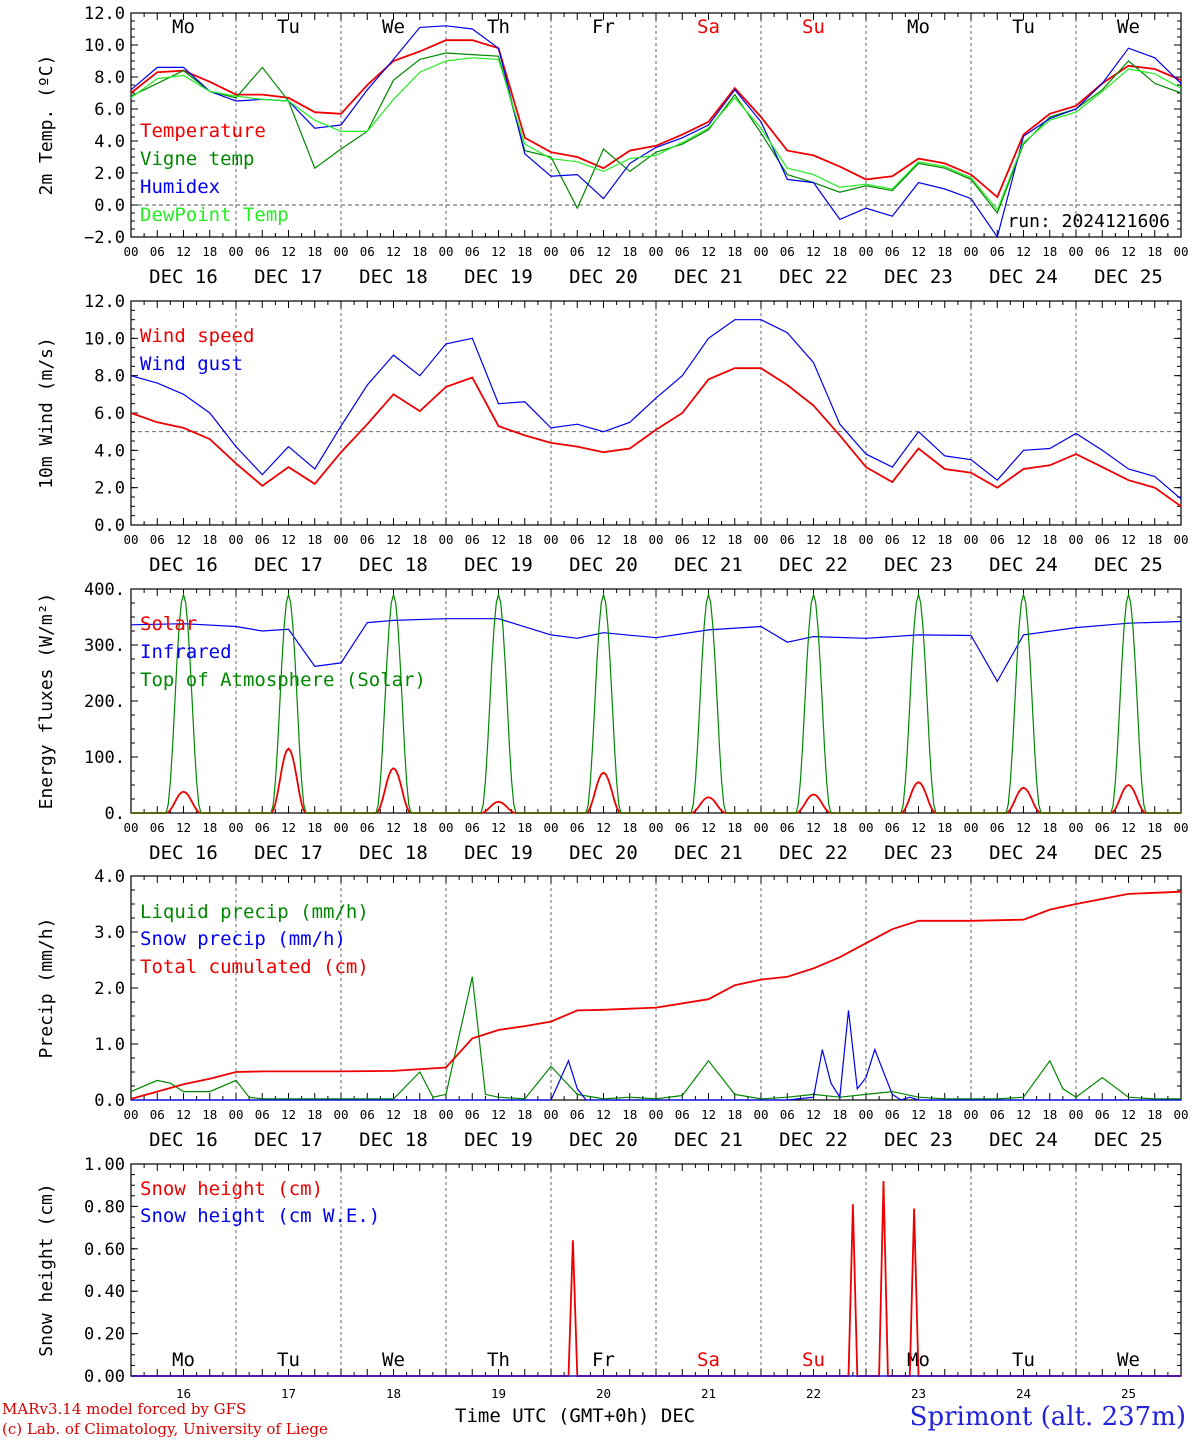  I want to click on series-line-total-cumulated-cm-, so click(656, 995).